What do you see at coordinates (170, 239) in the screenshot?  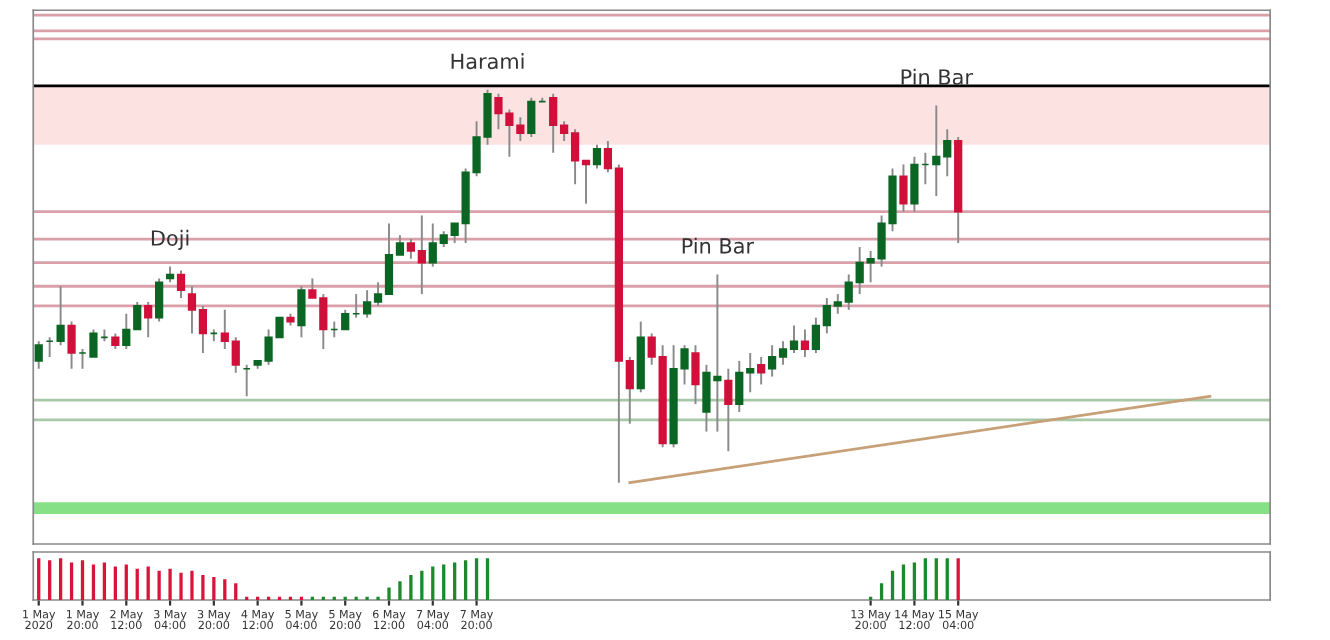 I see `annotation: Doji` at bounding box center [170, 239].